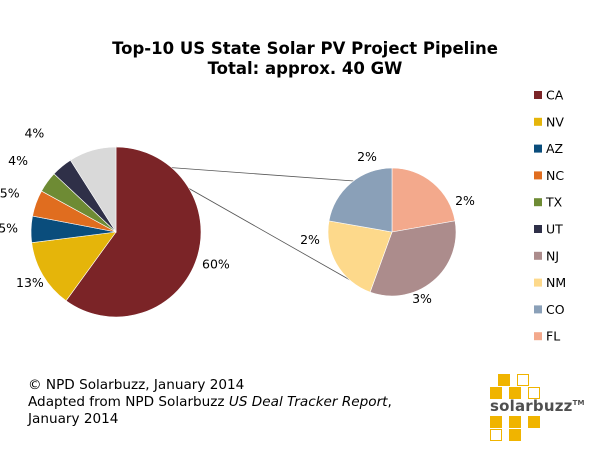 This screenshot has height=450, width=600. I want to click on detail-slice-nm, so click(360, 256).